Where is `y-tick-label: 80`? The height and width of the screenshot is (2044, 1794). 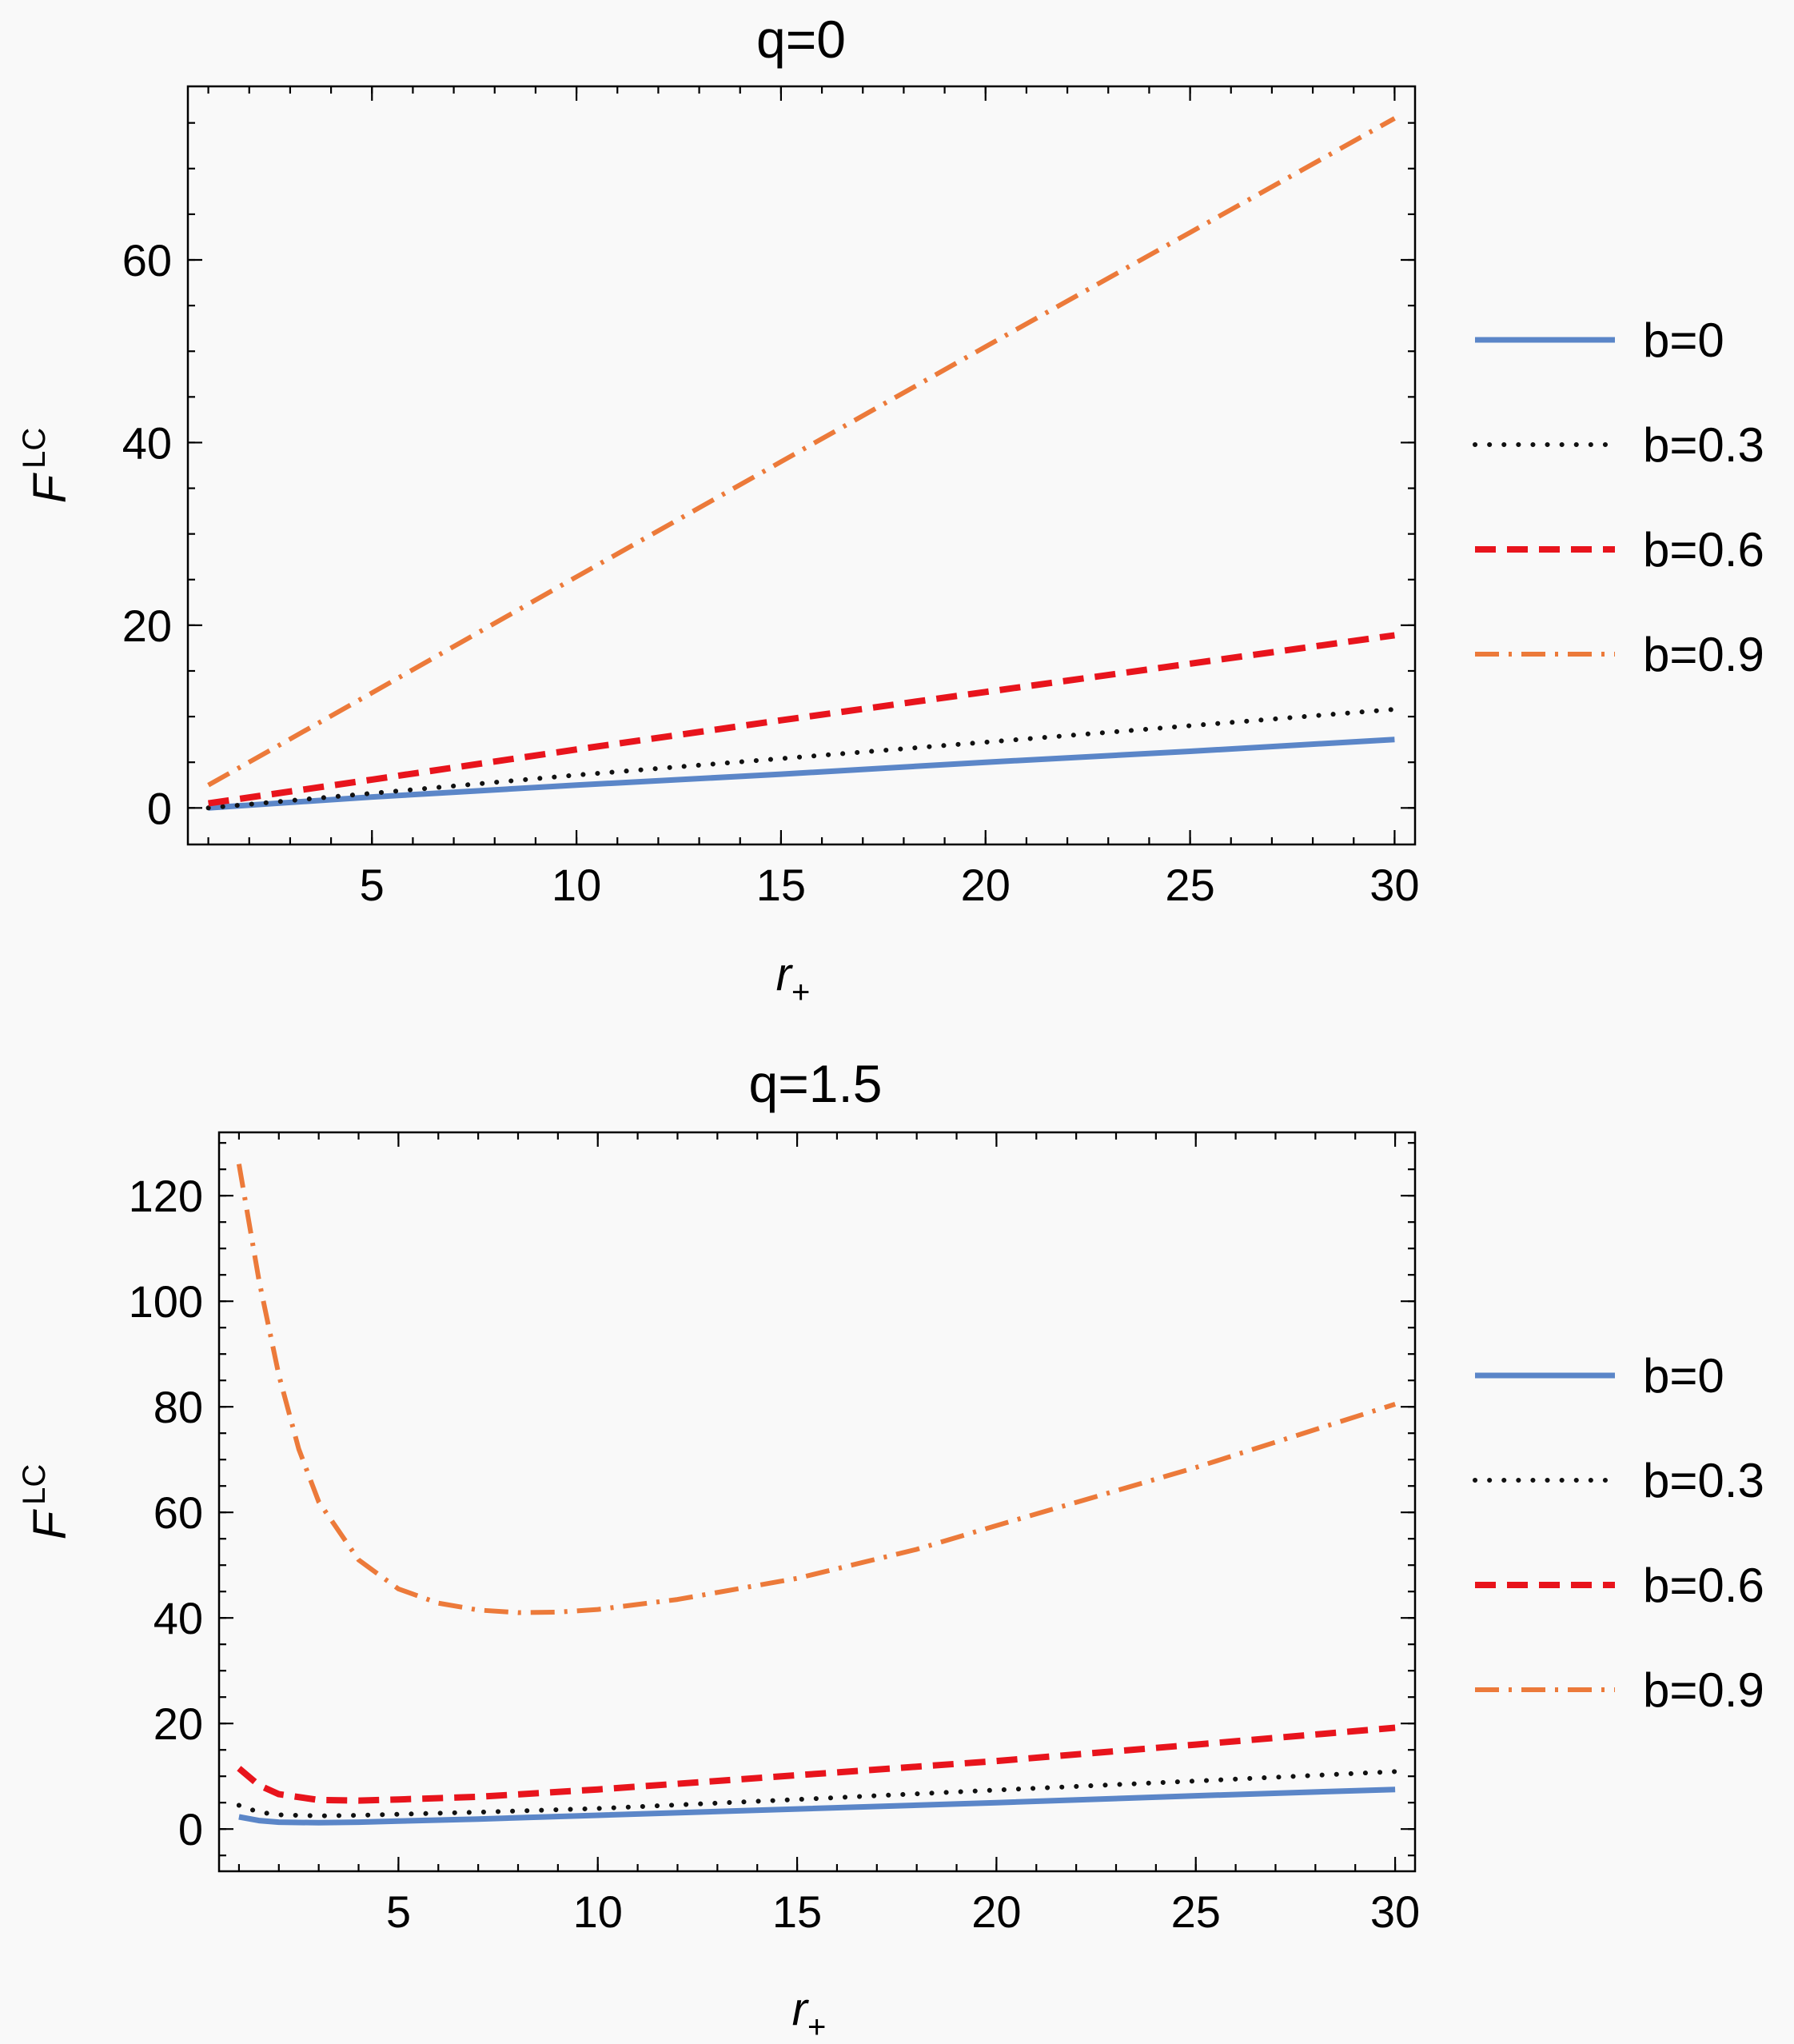
y-tick-label: 80 is located at coordinates (178, 1407).